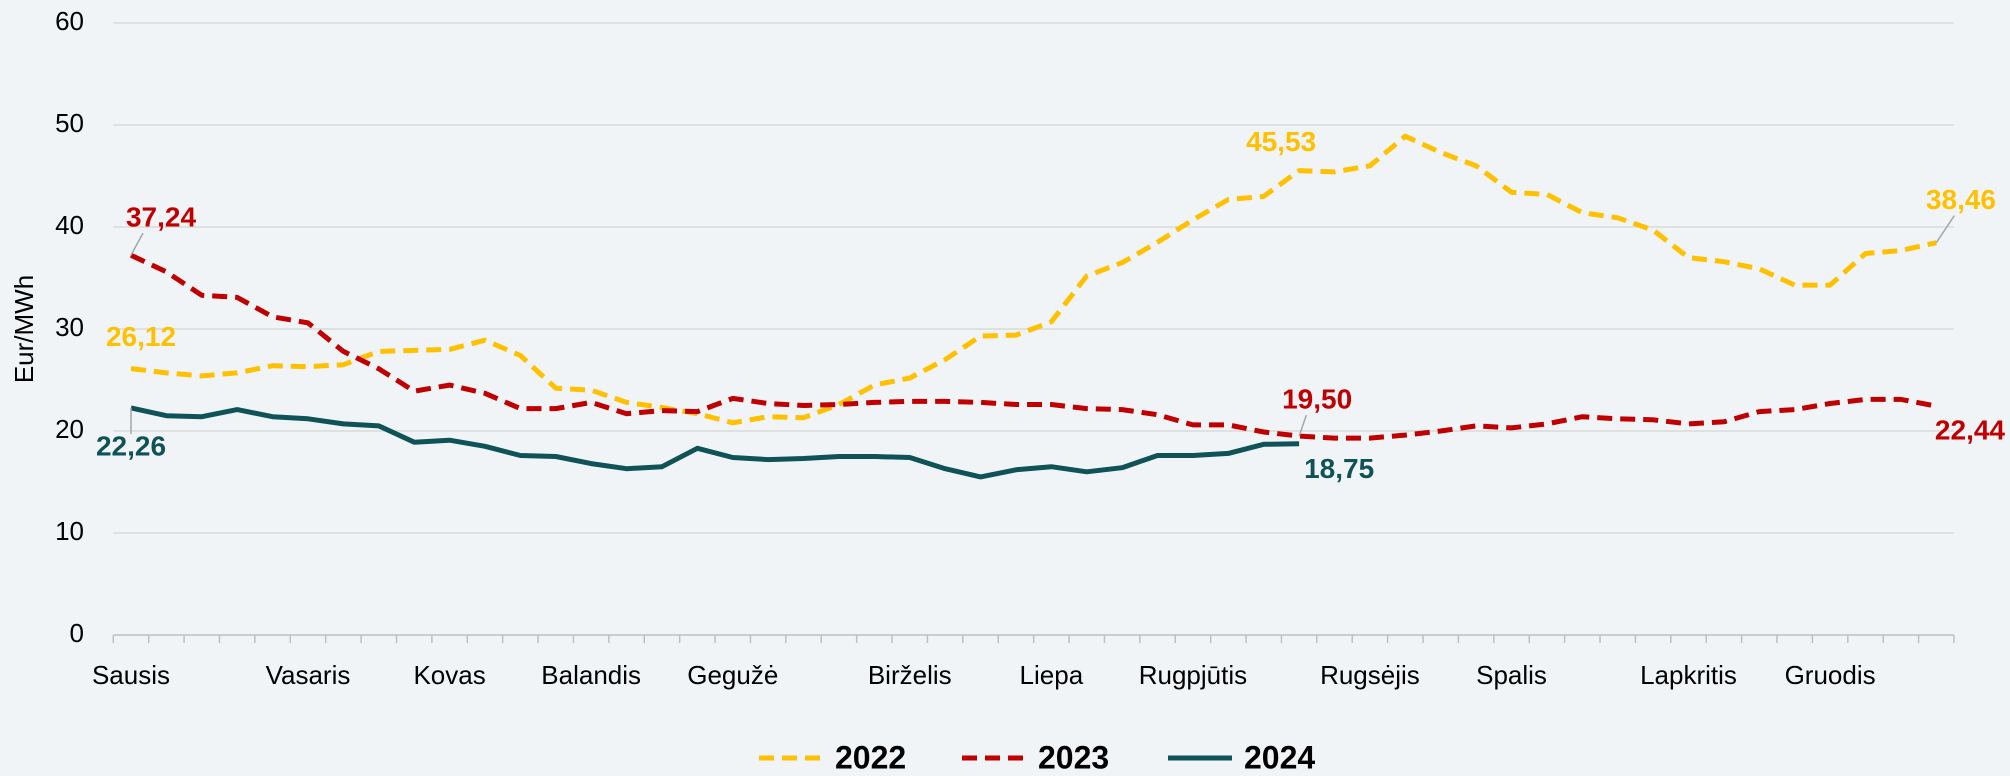  Describe the element at coordinates (1511, 675) in the screenshot. I see `x-tick-label: Spalis` at that location.